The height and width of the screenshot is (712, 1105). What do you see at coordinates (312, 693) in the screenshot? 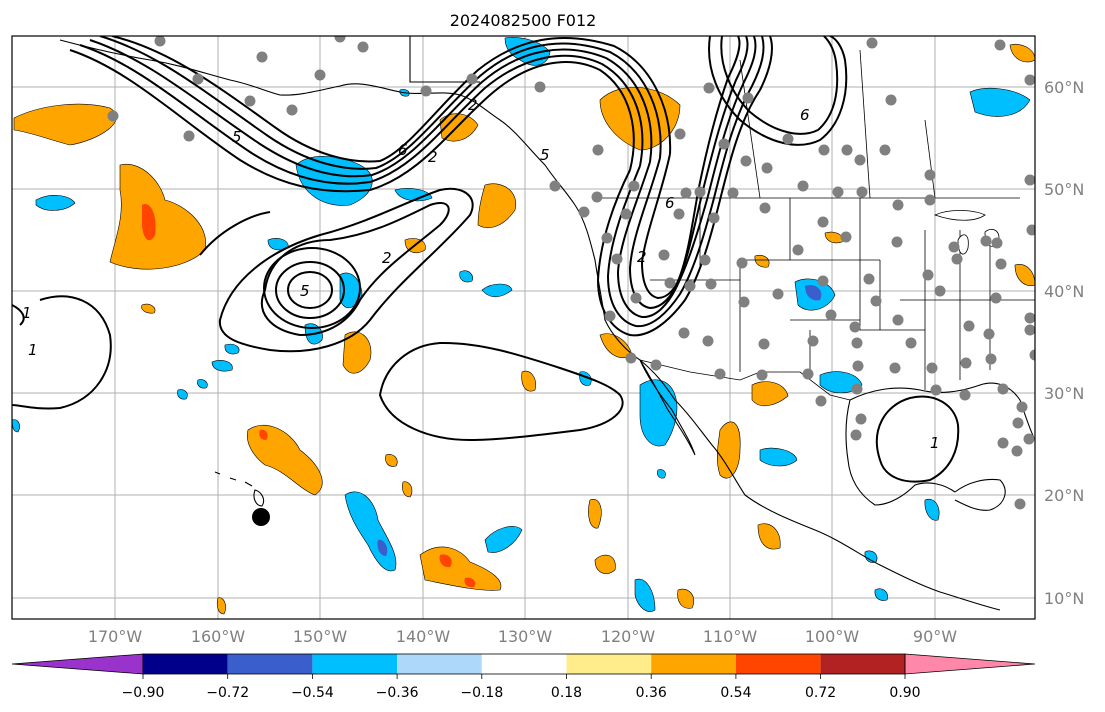
I see `colorbar-tick-label: −0.54` at bounding box center [312, 693].